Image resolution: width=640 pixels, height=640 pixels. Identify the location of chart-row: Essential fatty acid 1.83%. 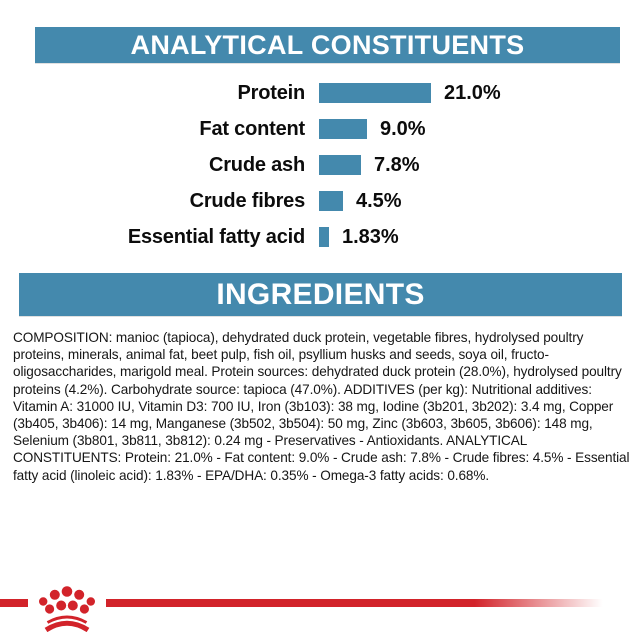
(320, 236).